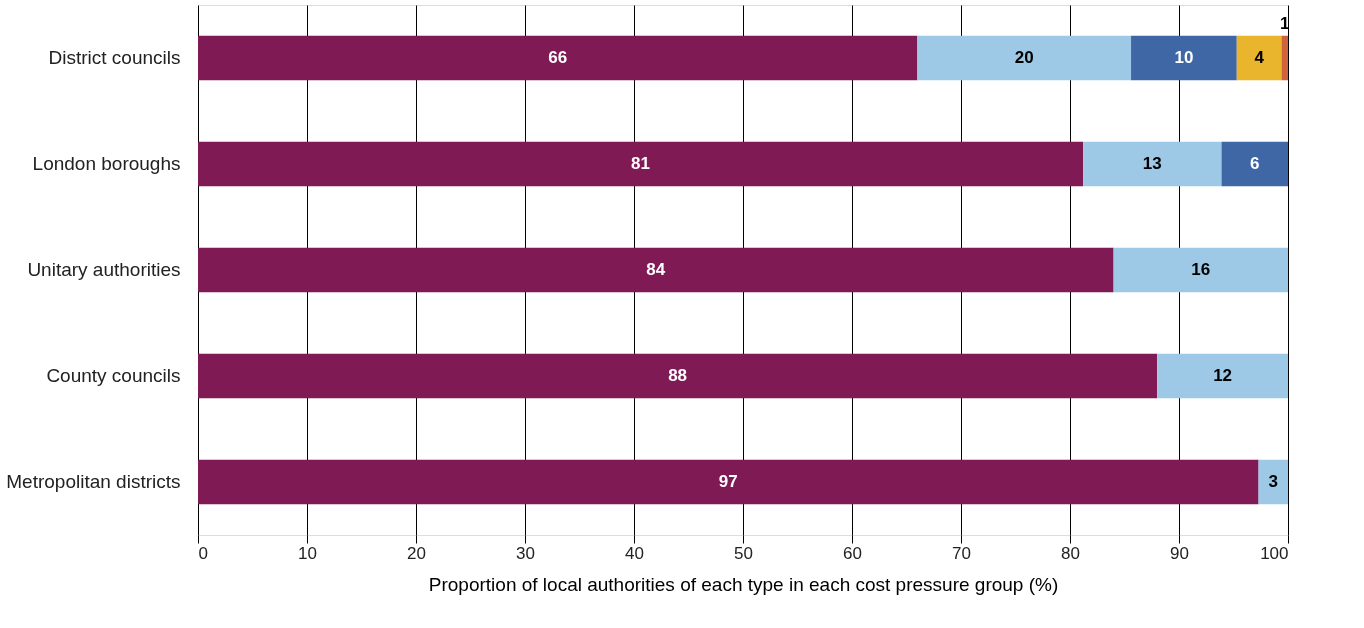  Describe the element at coordinates (1070, 553) in the screenshot. I see `x-tick-label: 80` at that location.